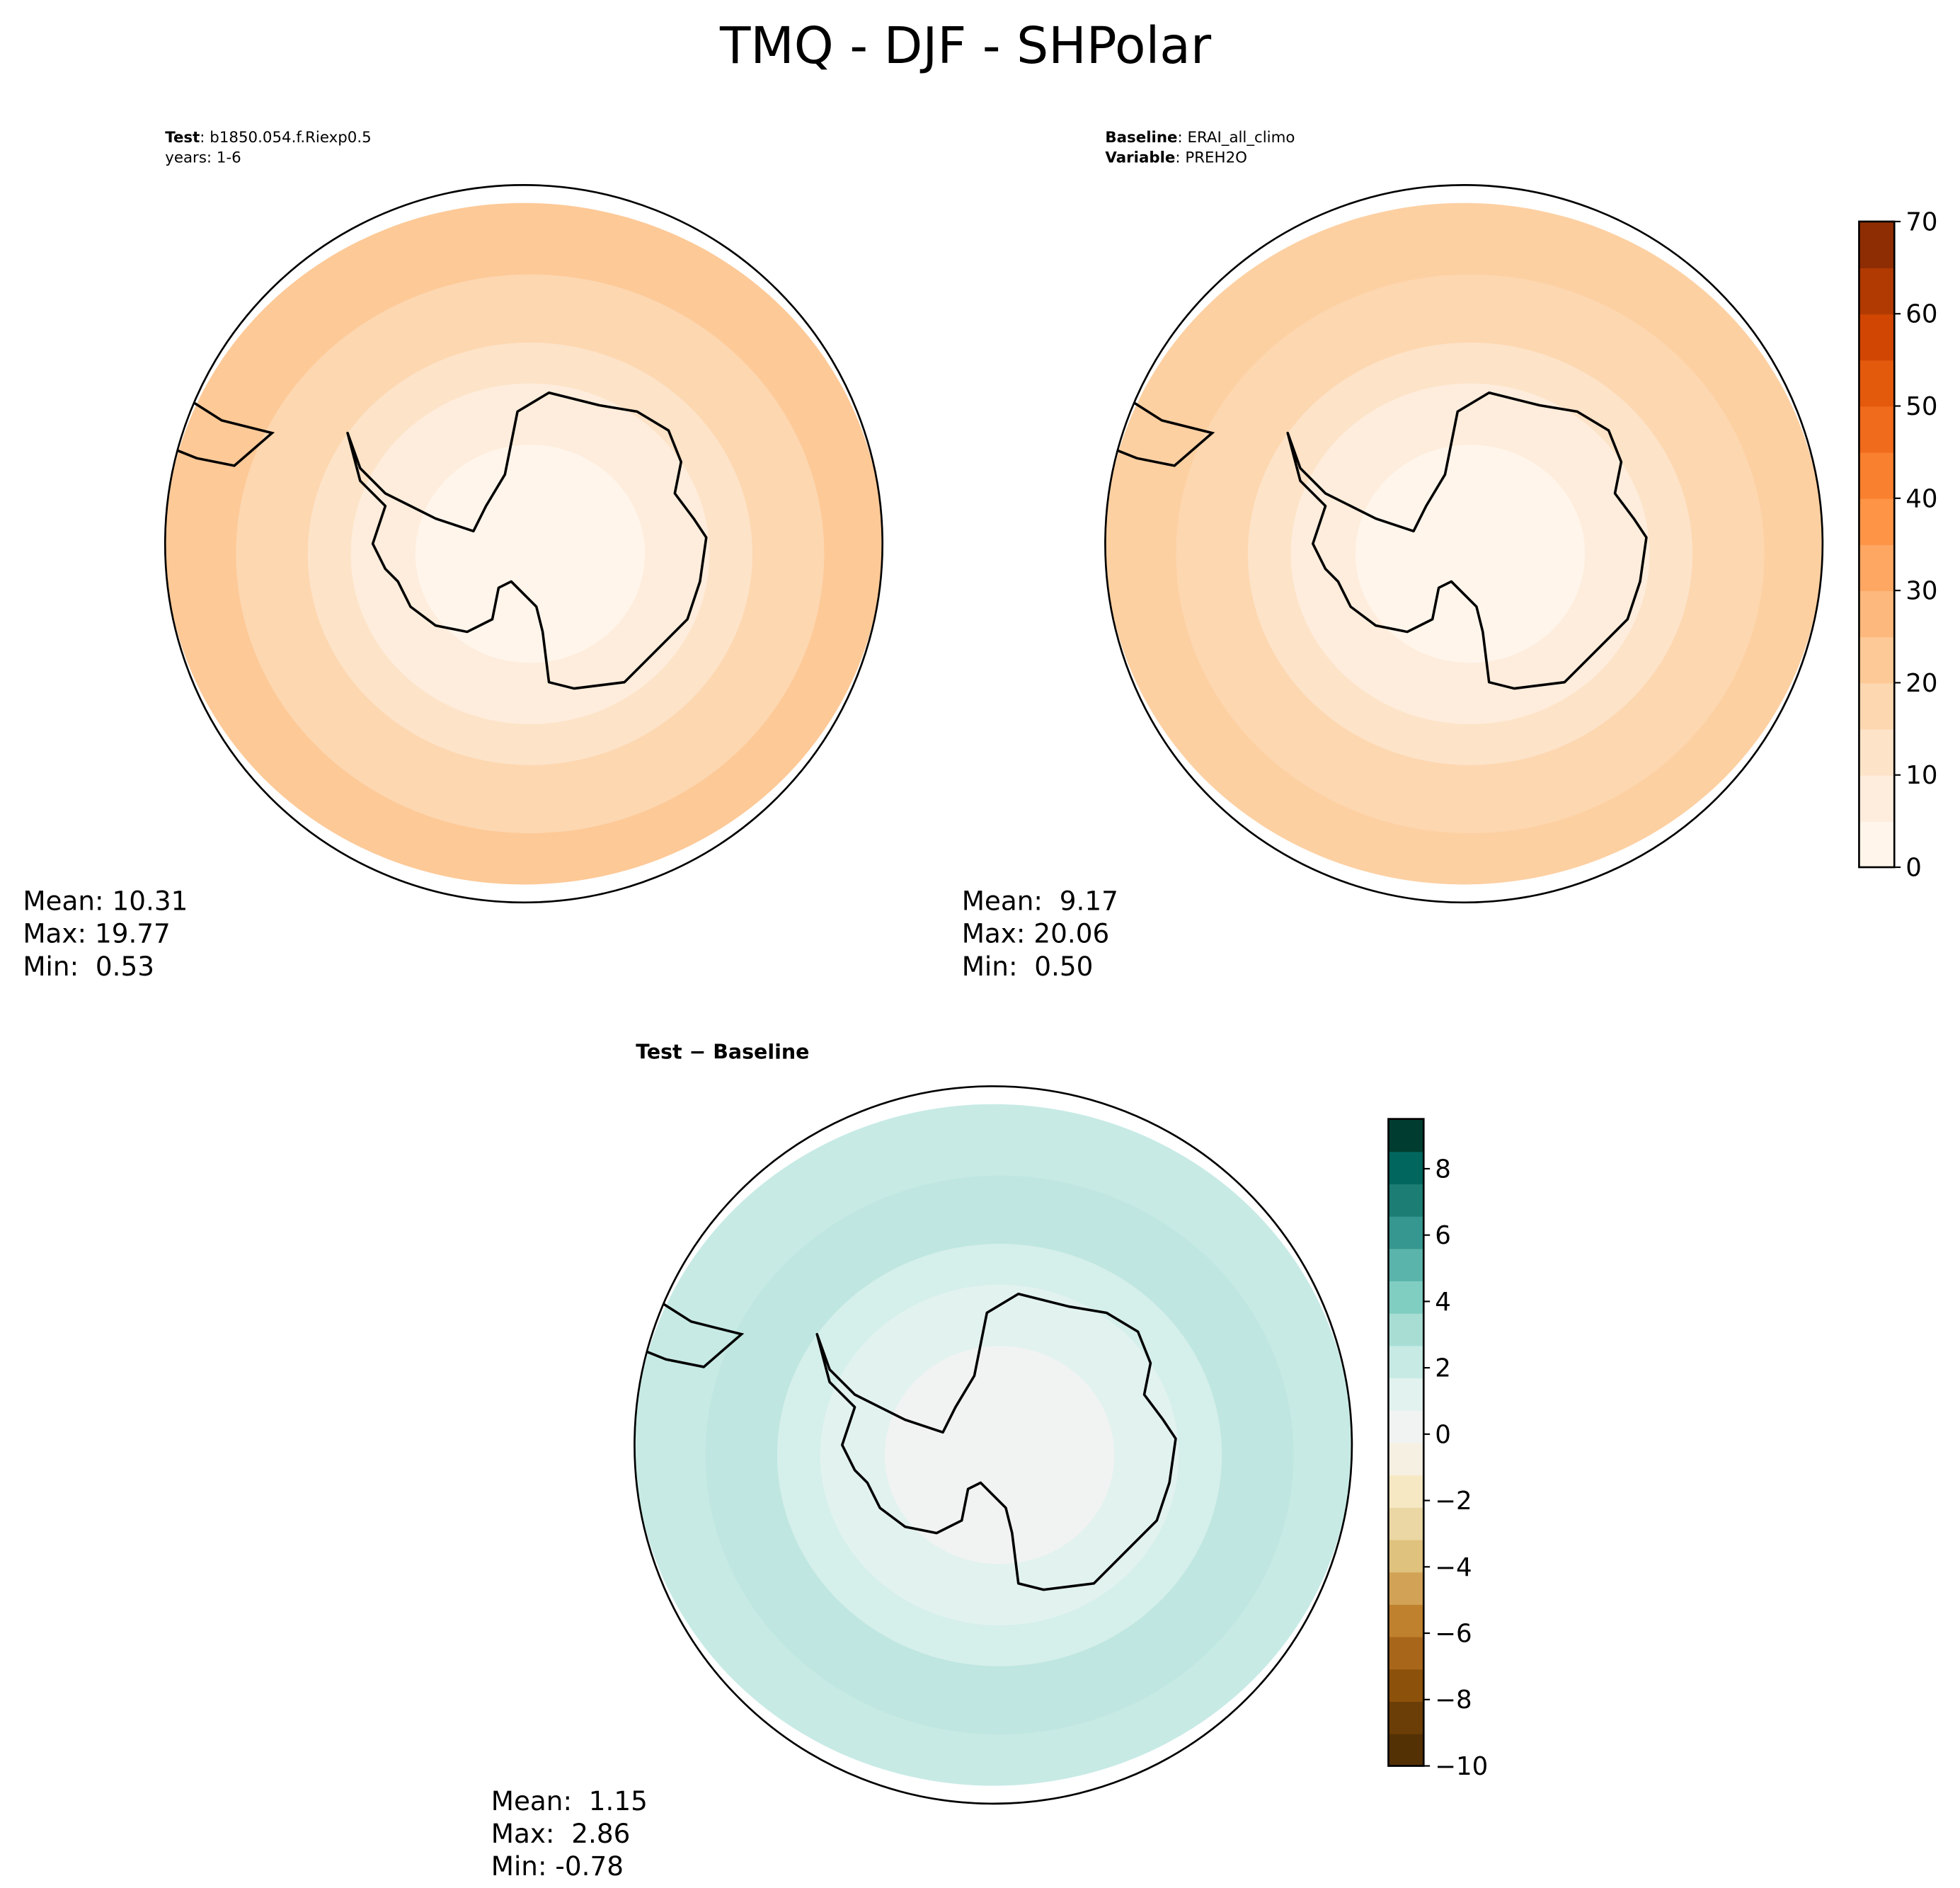 The width and height of the screenshot is (1960, 1888). What do you see at coordinates (1040, 900) in the screenshot?
I see `stat-text: Mean: 9.17` at bounding box center [1040, 900].